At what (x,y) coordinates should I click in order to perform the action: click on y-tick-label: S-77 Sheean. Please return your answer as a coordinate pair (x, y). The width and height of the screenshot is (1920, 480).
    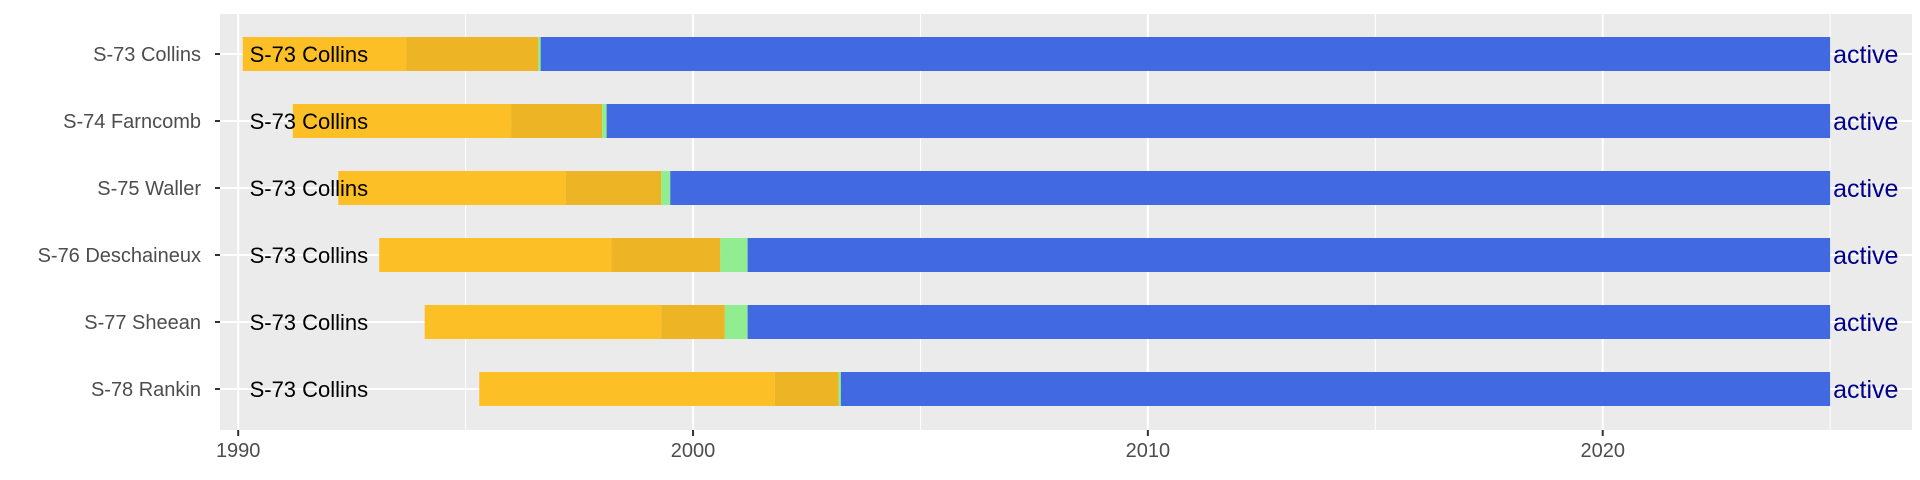
    Looking at the image, I should click on (142, 323).